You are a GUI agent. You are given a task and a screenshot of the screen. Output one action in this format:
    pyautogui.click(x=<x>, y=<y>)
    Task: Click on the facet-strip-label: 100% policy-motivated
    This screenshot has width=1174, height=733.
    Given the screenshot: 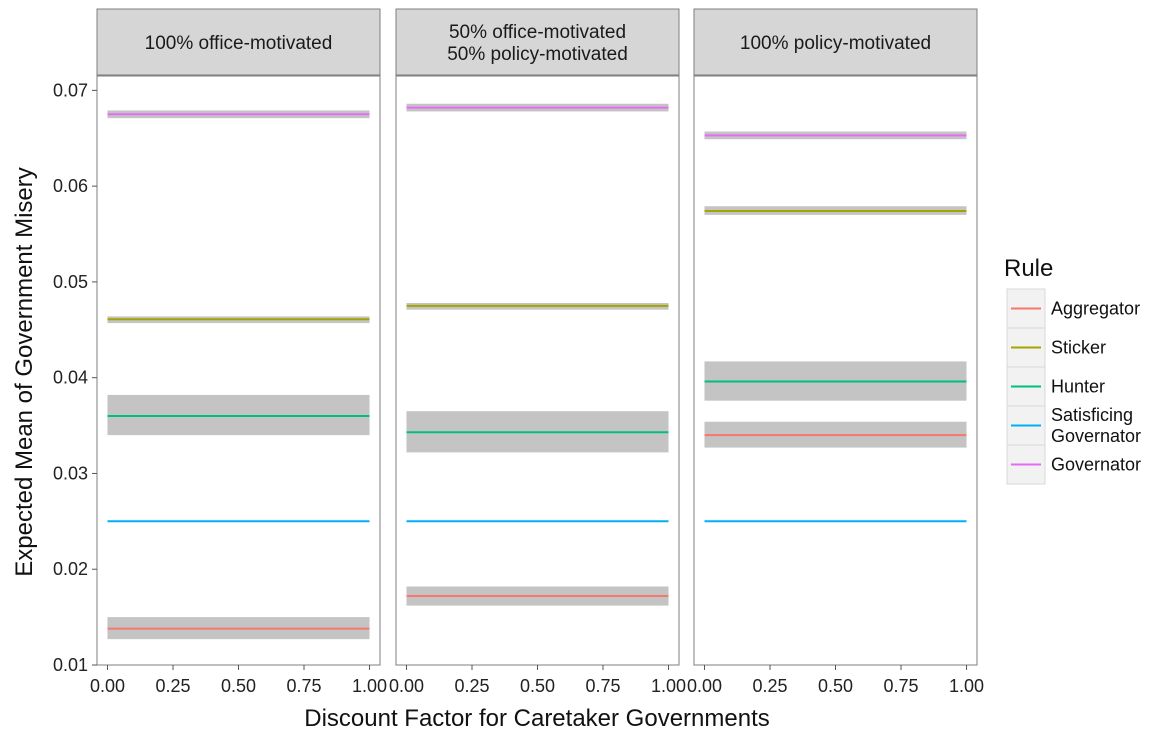 What is the action you would take?
    pyautogui.click(x=835, y=43)
    